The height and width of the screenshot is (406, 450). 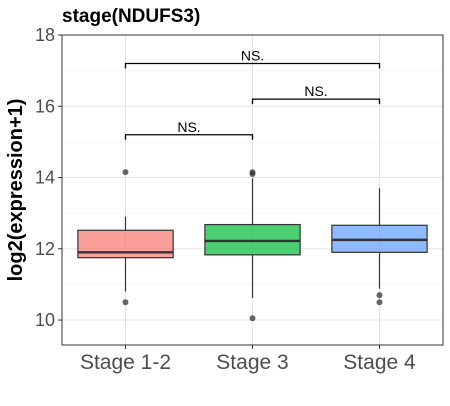 I want to click on y-tick-label: 12, so click(x=45, y=249).